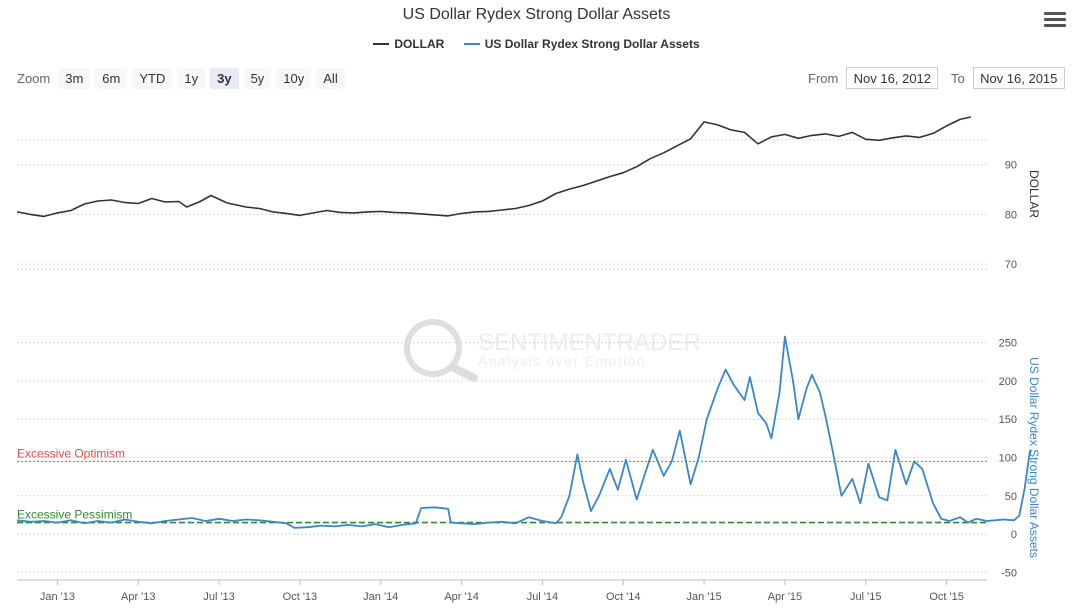 Image resolution: width=1073 pixels, height=614 pixels. Describe the element at coordinates (111, 78) in the screenshot. I see `zoom-6m-button: 6m` at that location.